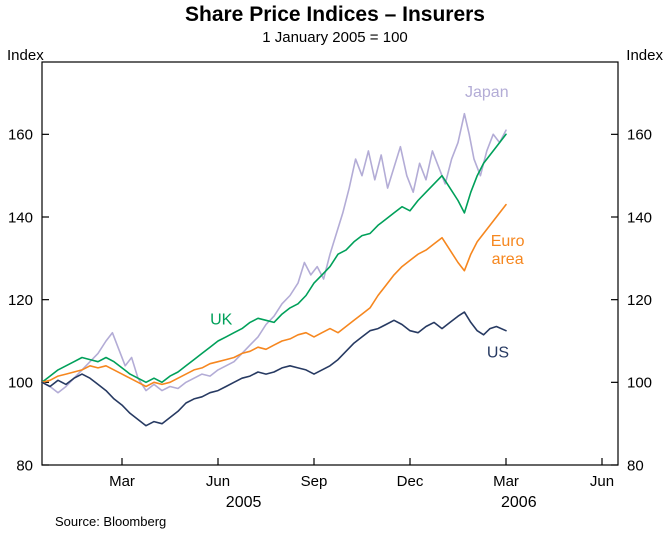 The image size is (670, 537). What do you see at coordinates (508, 250) in the screenshot?
I see `series-label-euro-area: Euro area` at bounding box center [508, 250].